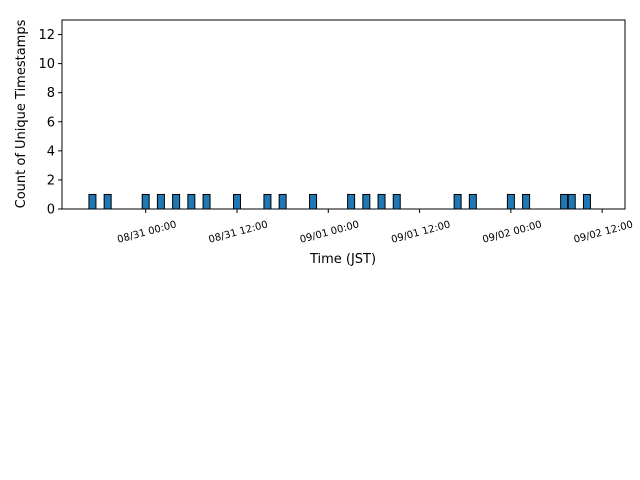 This screenshot has width=640, height=480. Describe the element at coordinates (51, 122) in the screenshot. I see `y-tick-label: 6` at that location.